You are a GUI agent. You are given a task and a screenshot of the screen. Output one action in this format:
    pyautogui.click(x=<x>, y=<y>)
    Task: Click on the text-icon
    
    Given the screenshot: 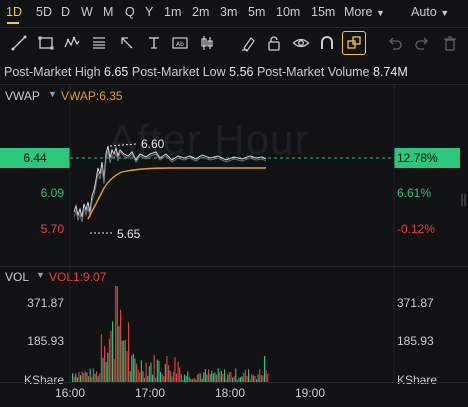 What is the action you would take?
    pyautogui.click(x=154, y=43)
    